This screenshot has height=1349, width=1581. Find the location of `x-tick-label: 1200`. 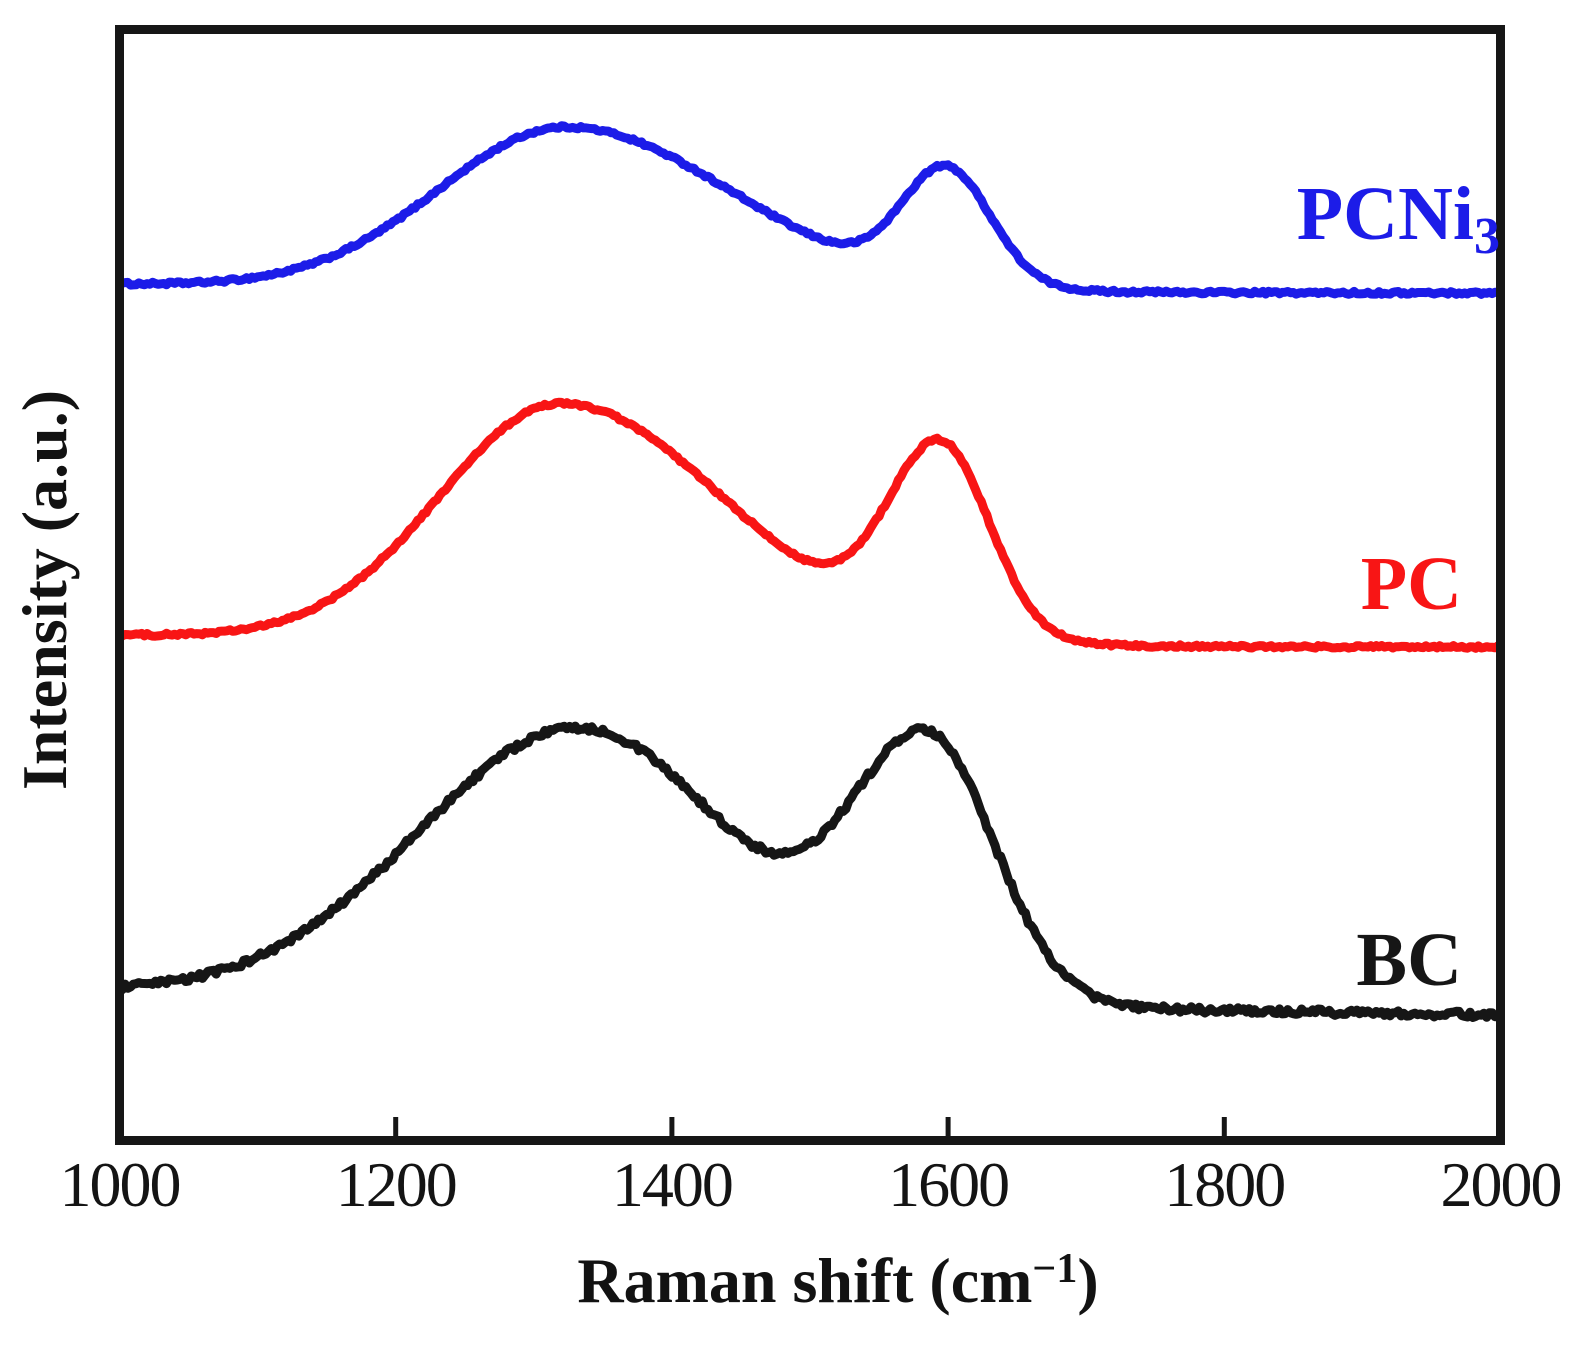

x-tick-label: 1200 is located at coordinates (396, 1184).